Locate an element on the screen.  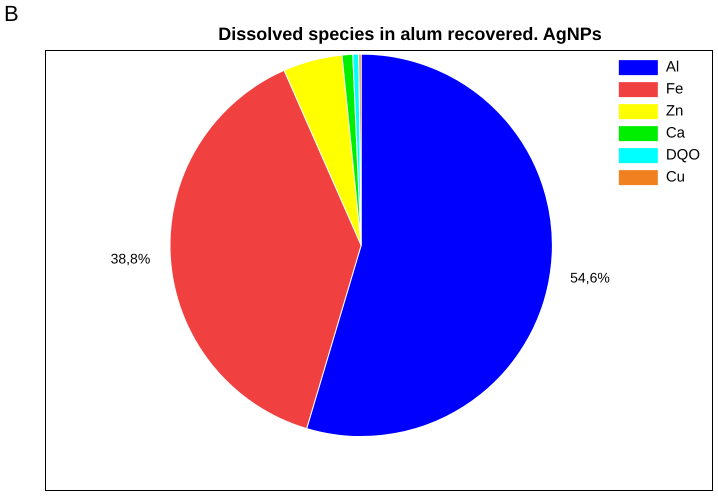
data-label: 38,8% is located at coordinates (130, 258).